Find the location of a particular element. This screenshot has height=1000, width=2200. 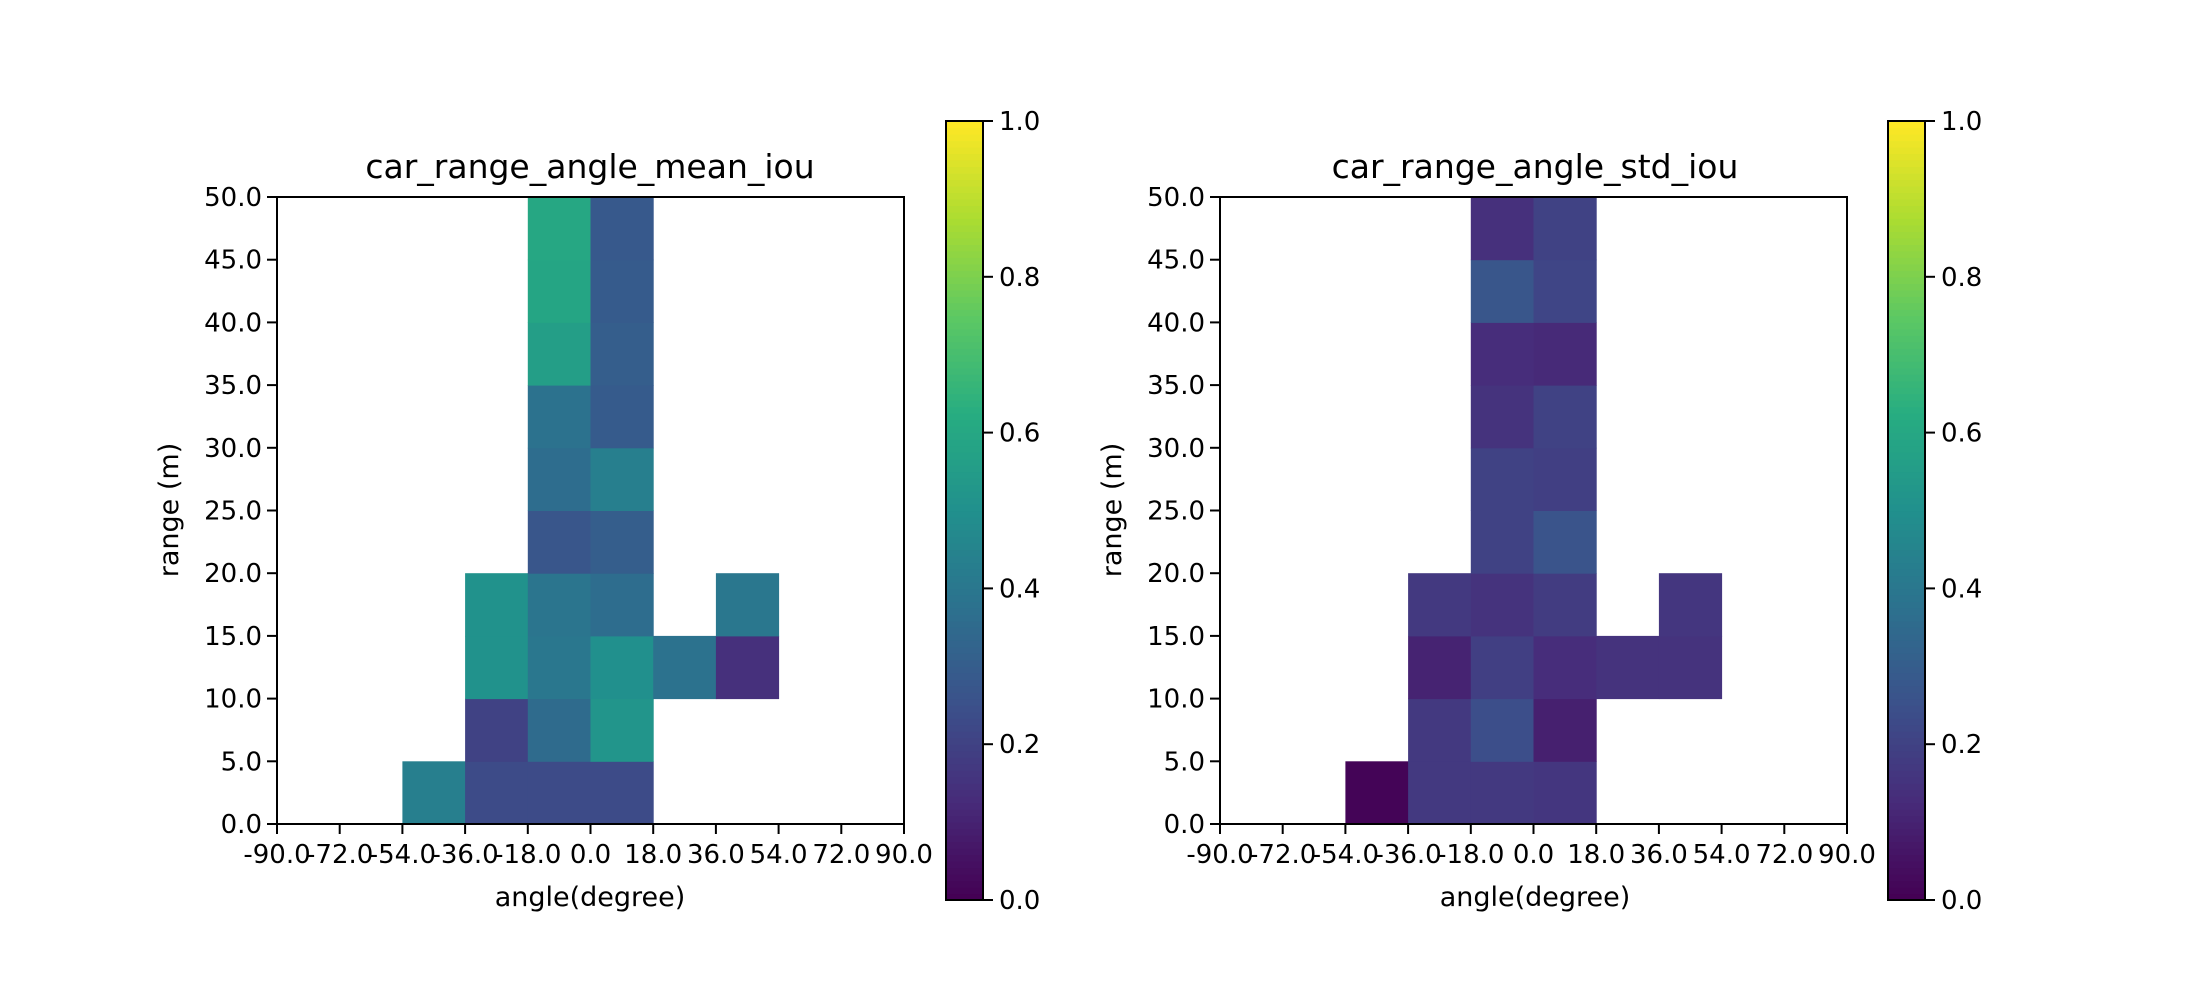

x-tick-label: -36.0 is located at coordinates (1407, 855).